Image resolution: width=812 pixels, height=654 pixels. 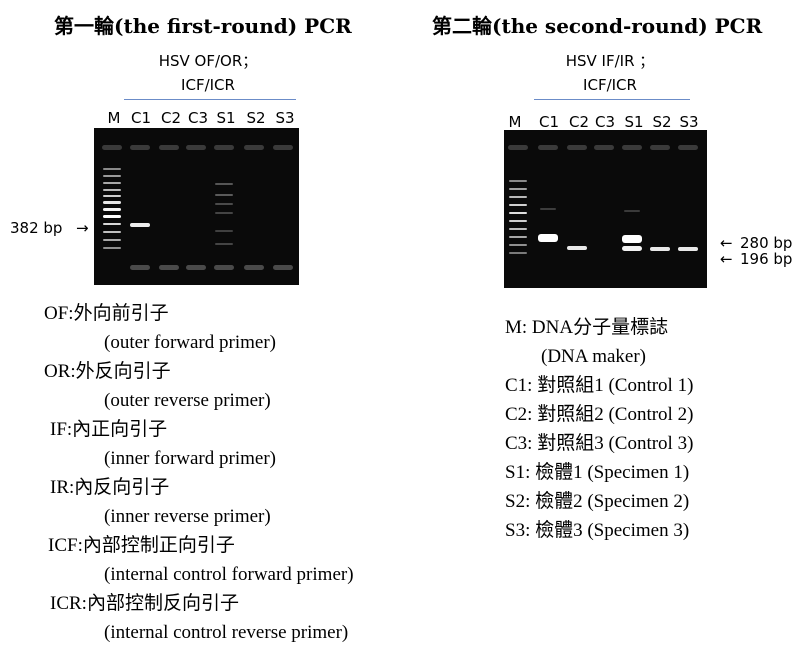 What do you see at coordinates (597, 530) in the screenshot?
I see `legend-item: S3: 檢體3 (Specimen 3)` at bounding box center [597, 530].